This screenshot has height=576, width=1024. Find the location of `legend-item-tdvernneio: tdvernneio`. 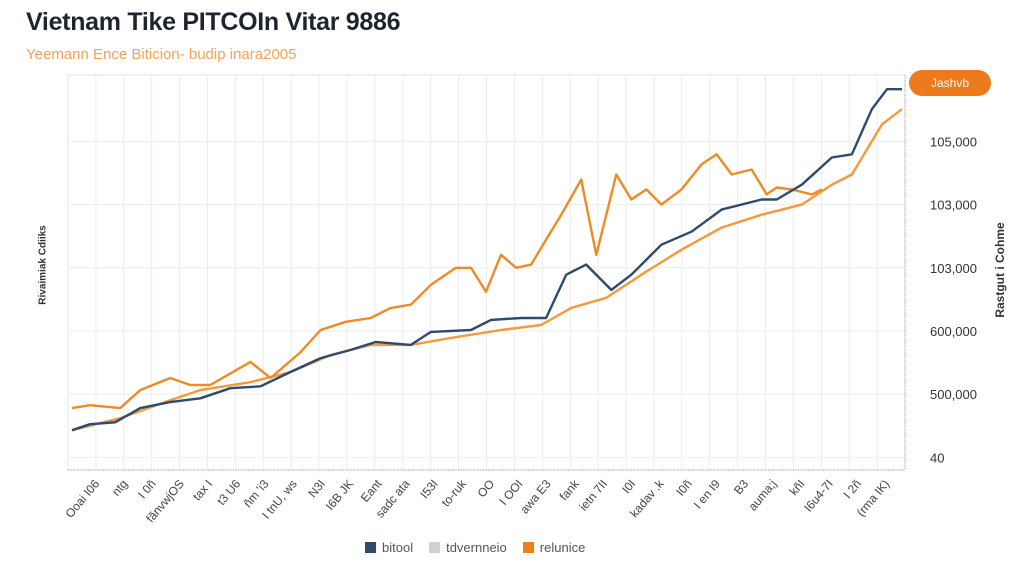

legend-item-tdvernneio: tdvernneio is located at coordinates (468, 547).